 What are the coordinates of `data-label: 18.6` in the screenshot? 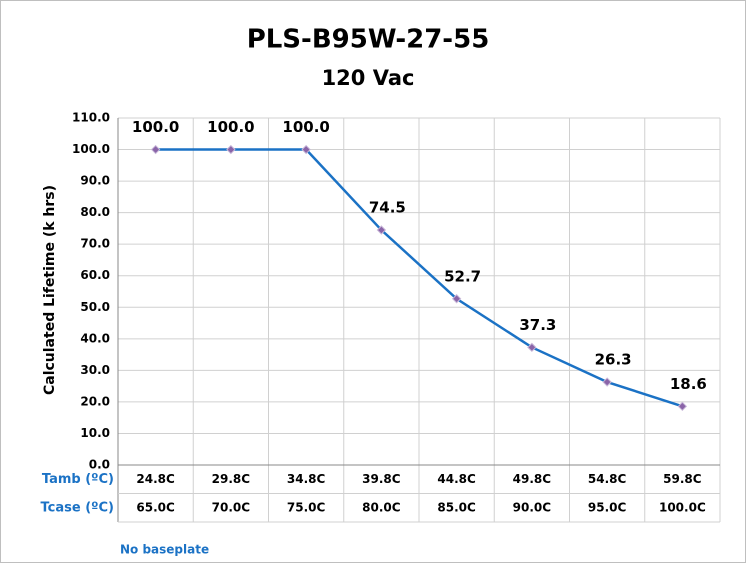 It's located at (688, 384).